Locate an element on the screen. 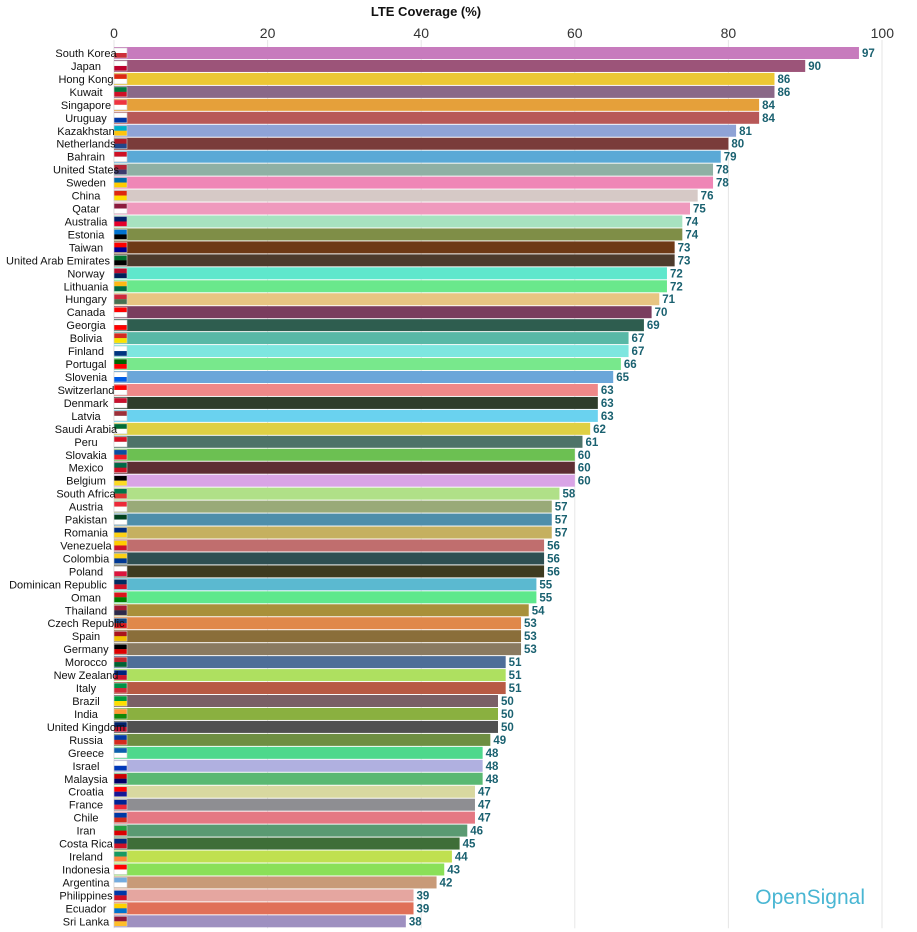 Image resolution: width=917 pixels, height=932 pixels. category-label: Japan is located at coordinates (86, 67).